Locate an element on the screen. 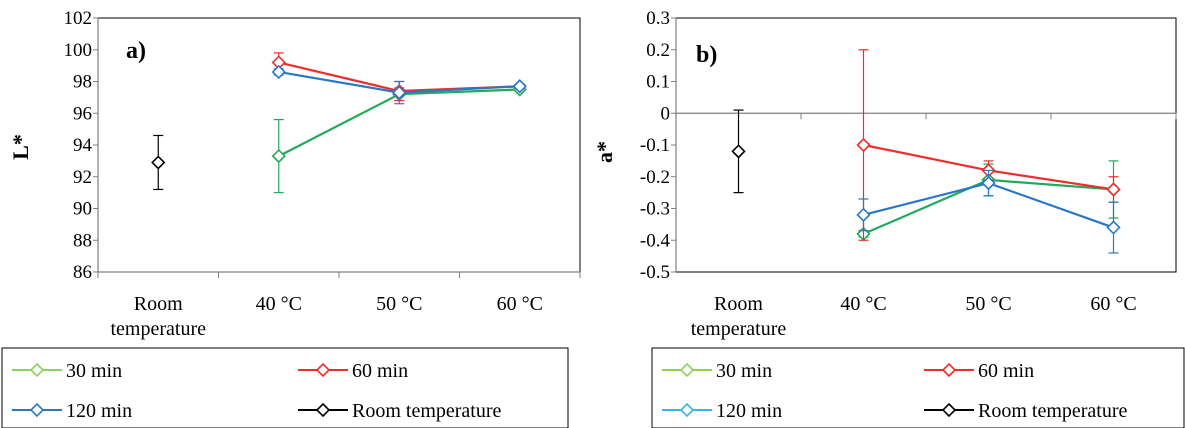  y-tick-label: 0.3 is located at coordinates (658, 18).